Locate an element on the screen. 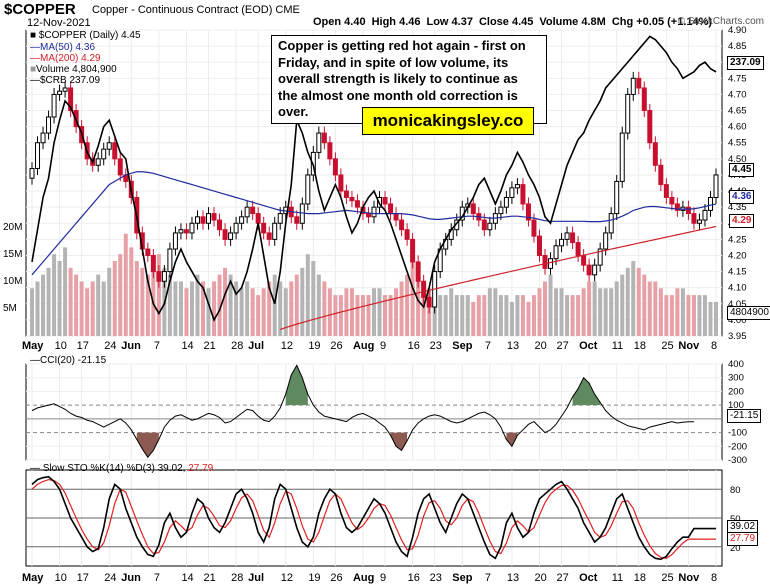 Image resolution: width=770 pixels, height=586 pixels. legend-ma200: —MA(200) 4.29 is located at coordinates (65, 58).